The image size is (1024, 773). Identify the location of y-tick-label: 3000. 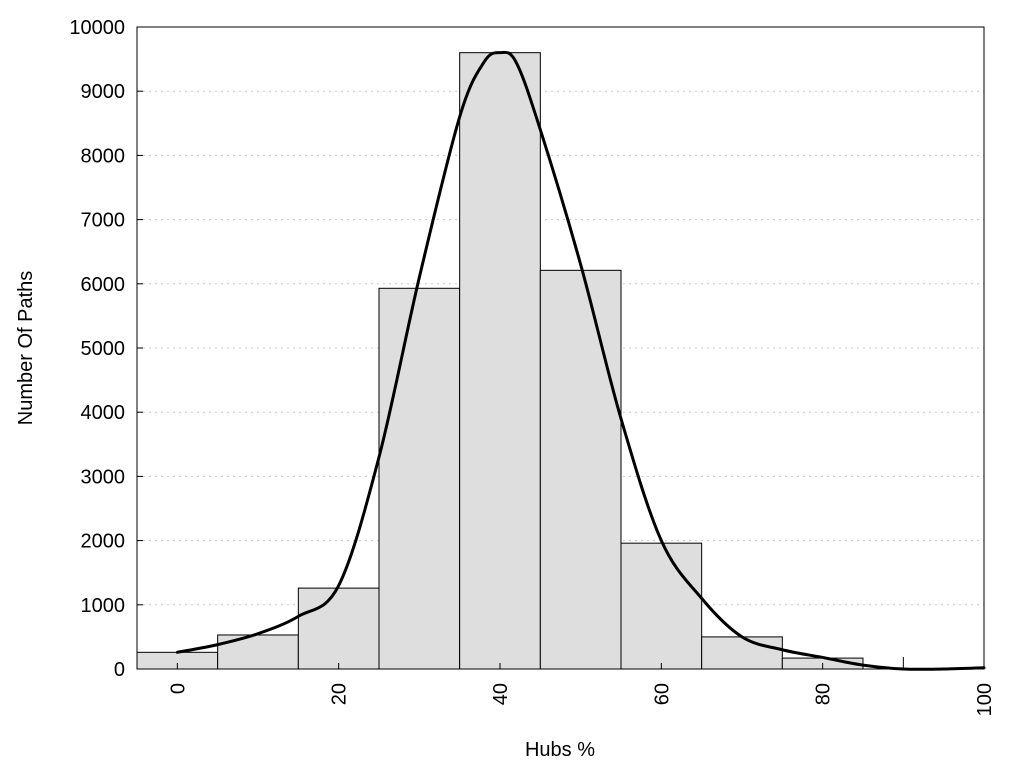
(103, 477).